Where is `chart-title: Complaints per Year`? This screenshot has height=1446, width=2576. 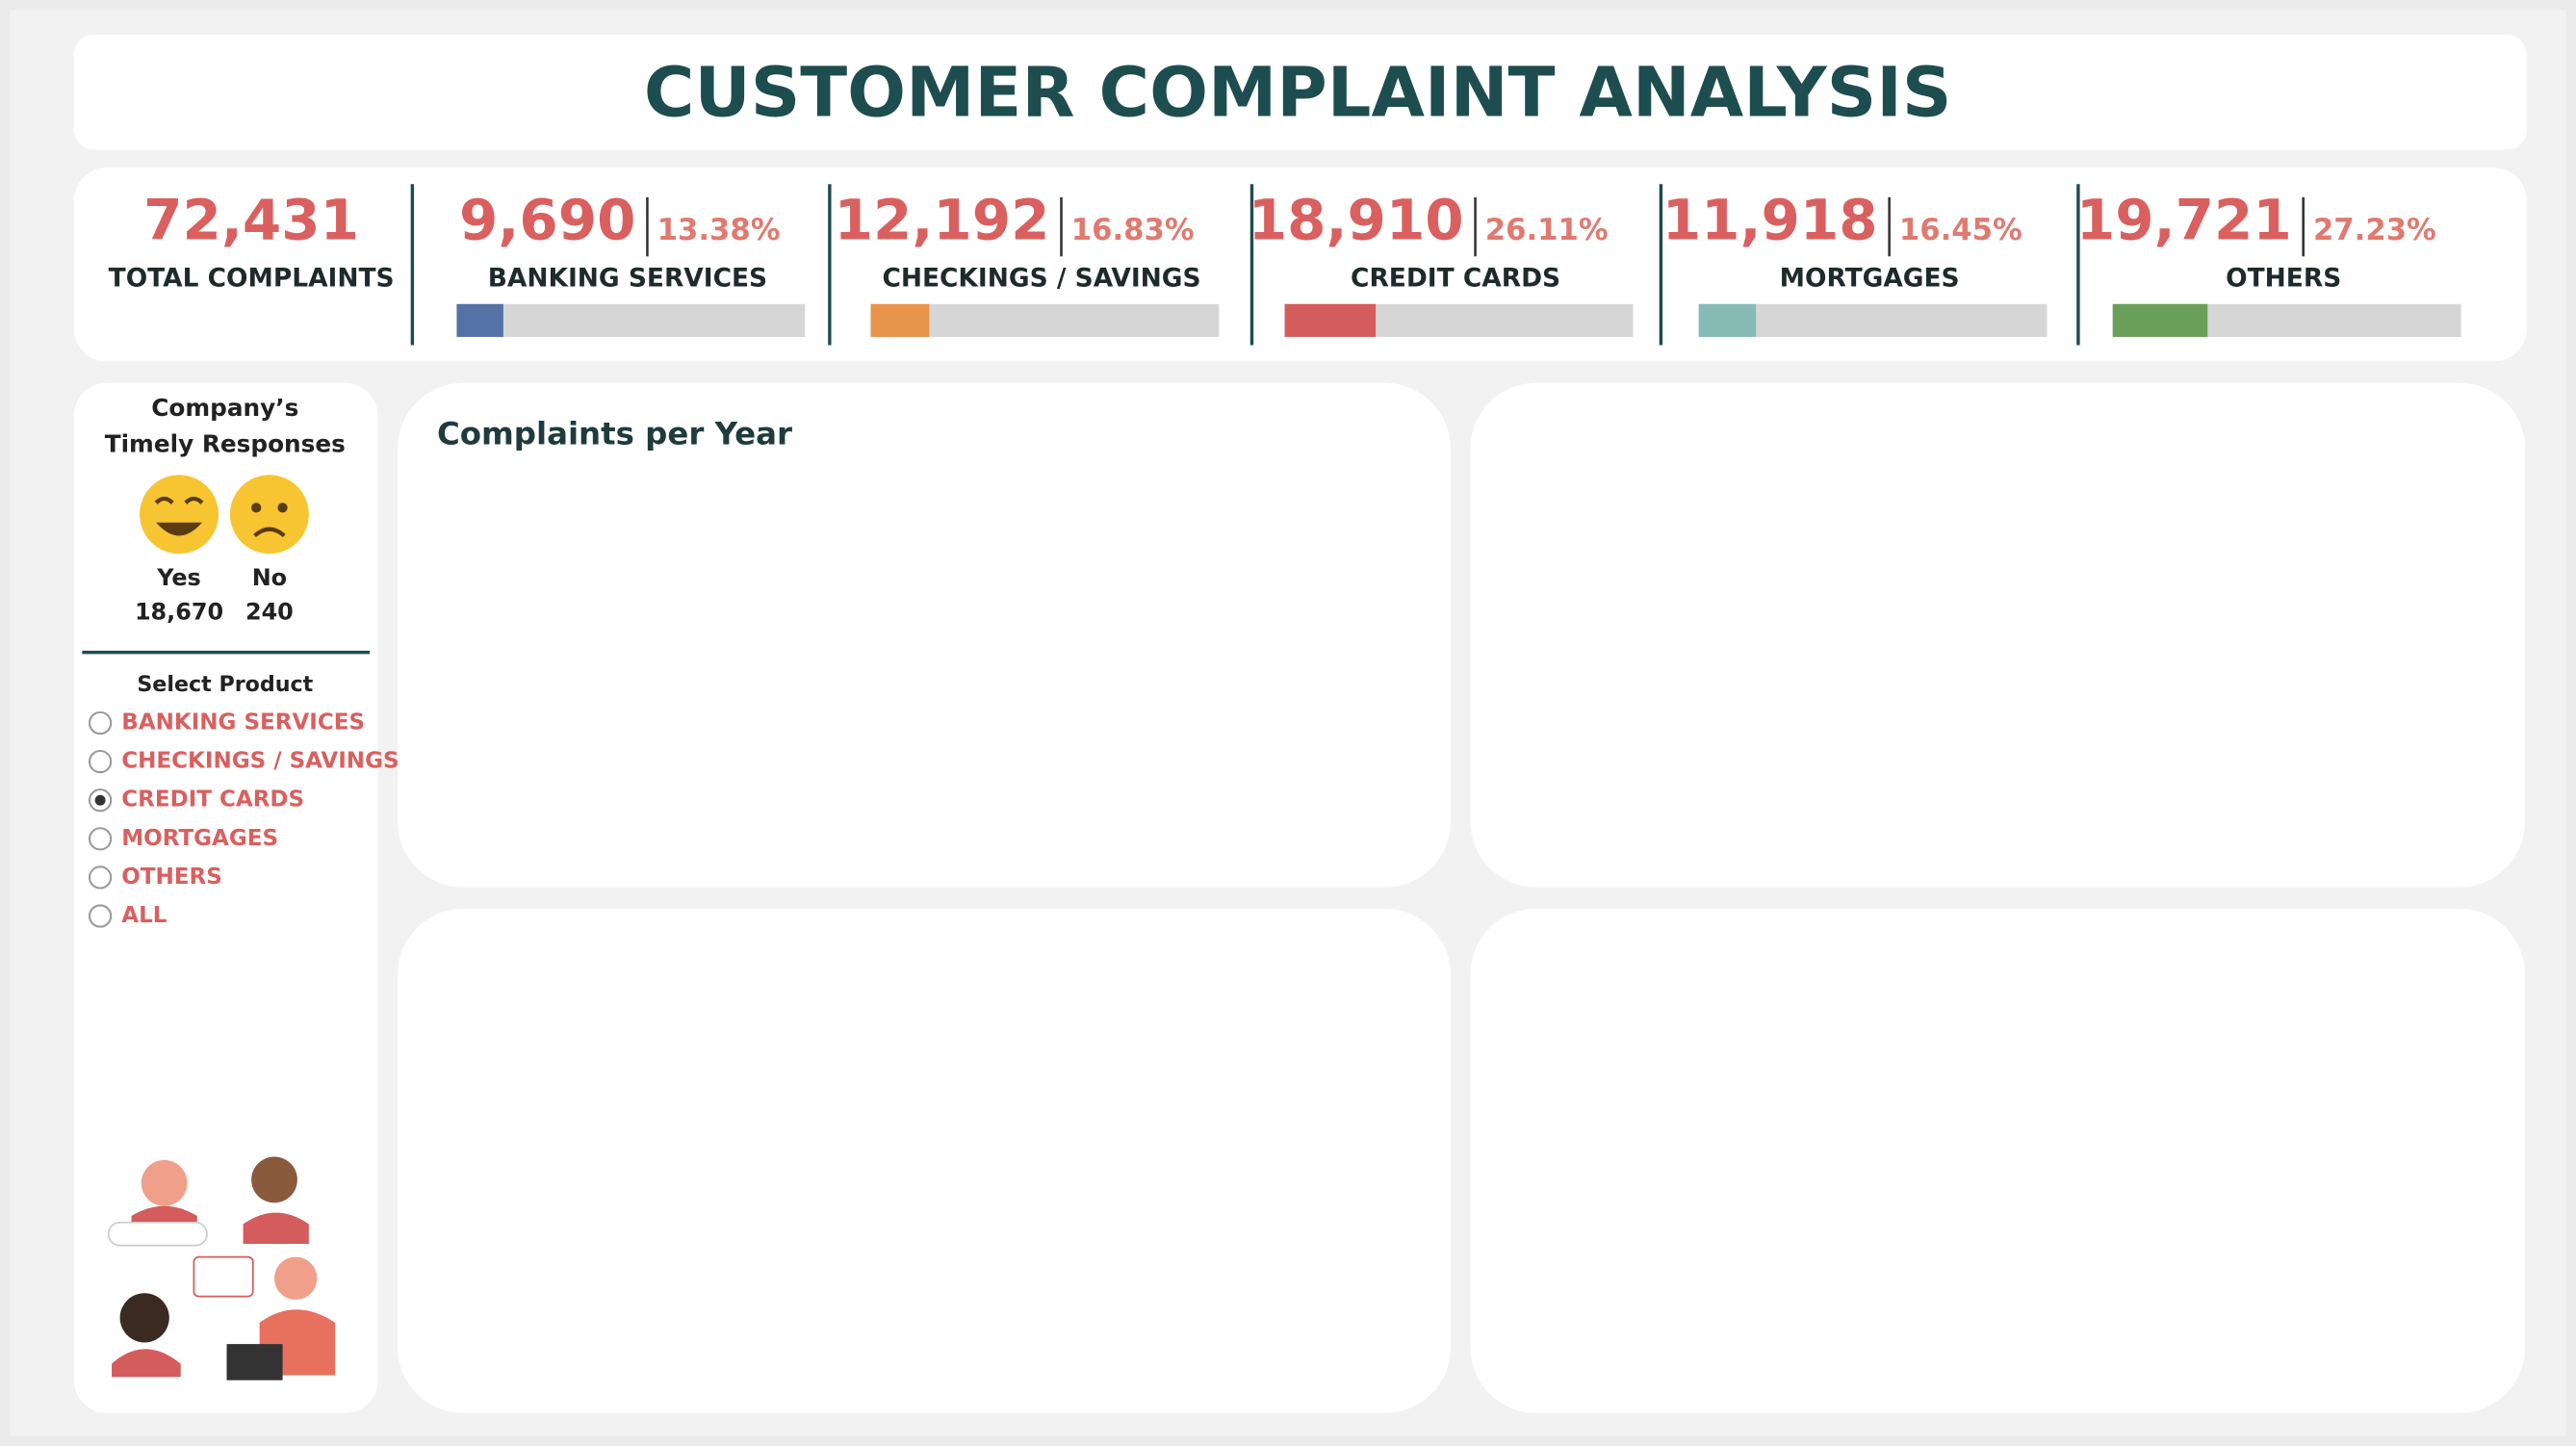
chart-title: Complaints per Year is located at coordinates (615, 434).